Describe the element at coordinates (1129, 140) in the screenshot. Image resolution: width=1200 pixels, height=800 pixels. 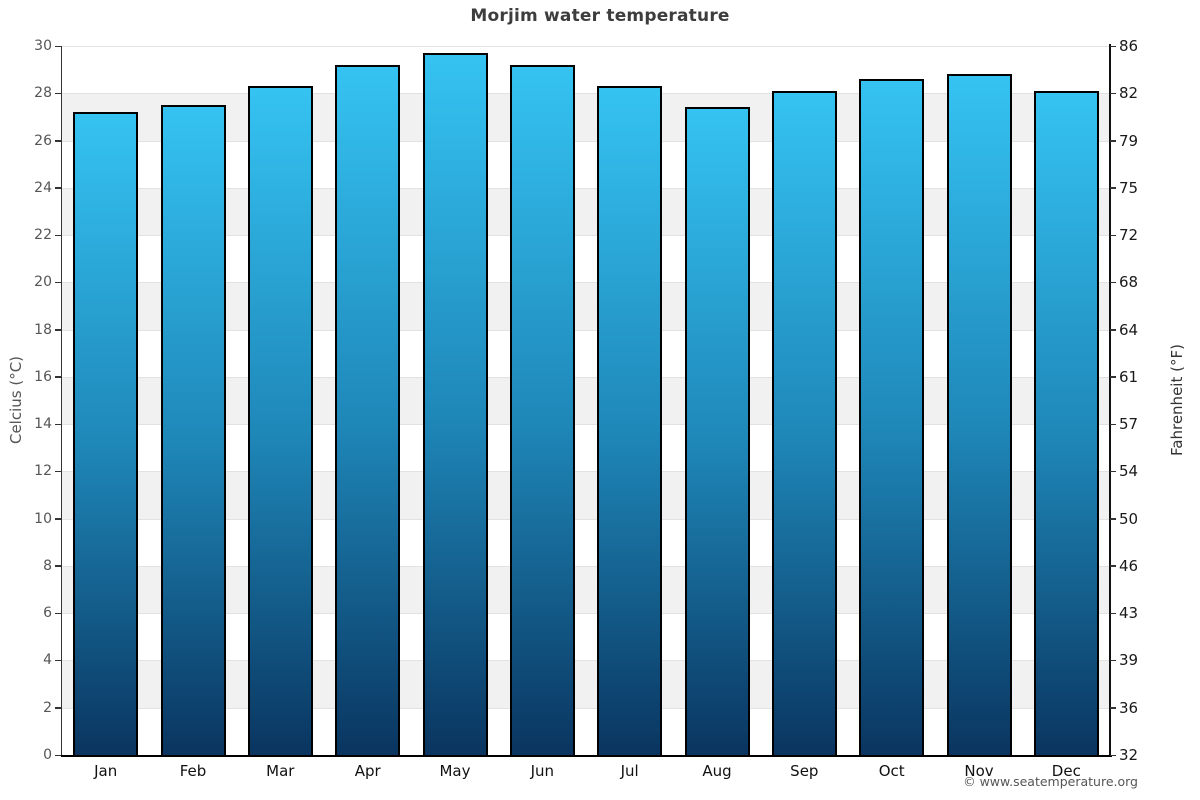
I see `fahrenheit-tick-label-79: 79` at that location.